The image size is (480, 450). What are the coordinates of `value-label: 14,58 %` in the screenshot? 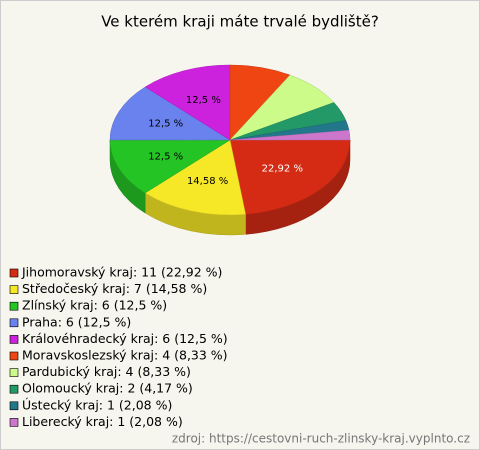 It's located at (207, 181).